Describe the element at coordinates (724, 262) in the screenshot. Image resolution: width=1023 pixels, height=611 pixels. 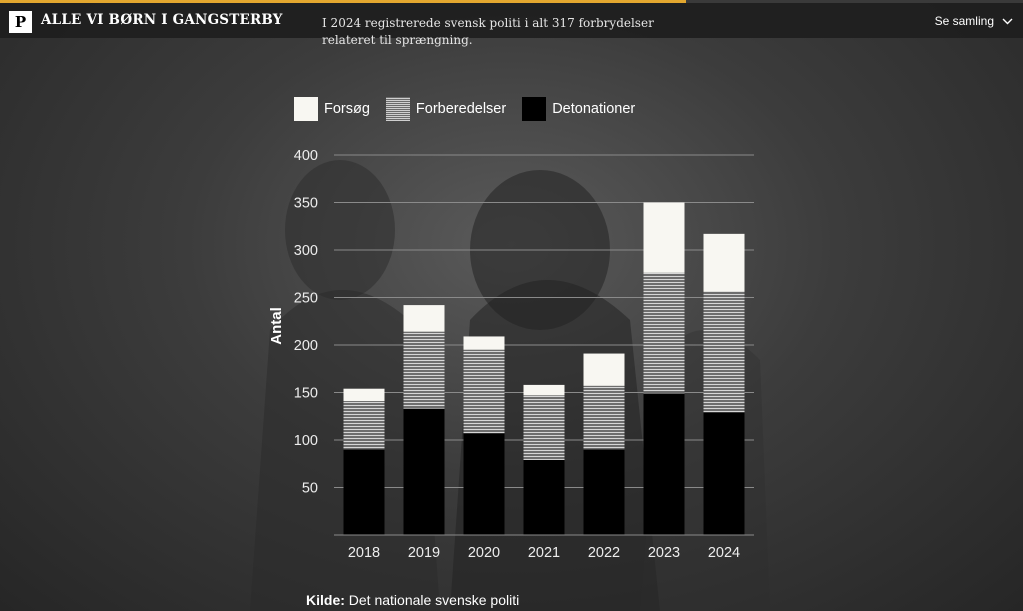
I see `bar-forsoeg-2024` at that location.